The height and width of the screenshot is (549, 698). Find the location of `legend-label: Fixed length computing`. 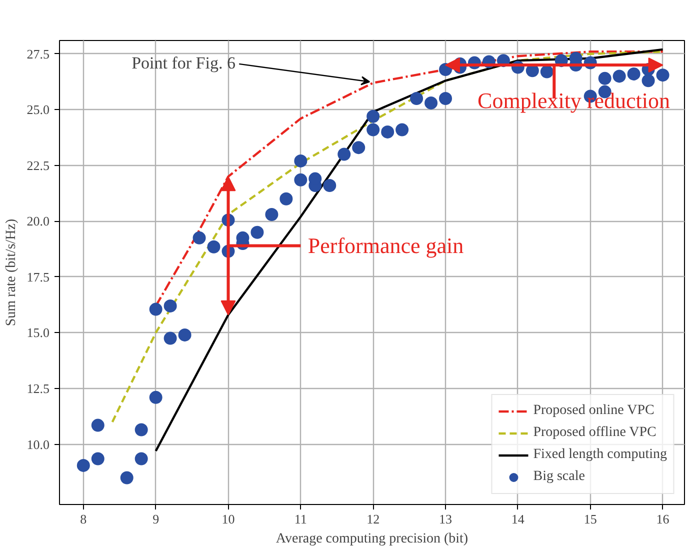

legend-label: Fixed length computing is located at coordinates (600, 455).